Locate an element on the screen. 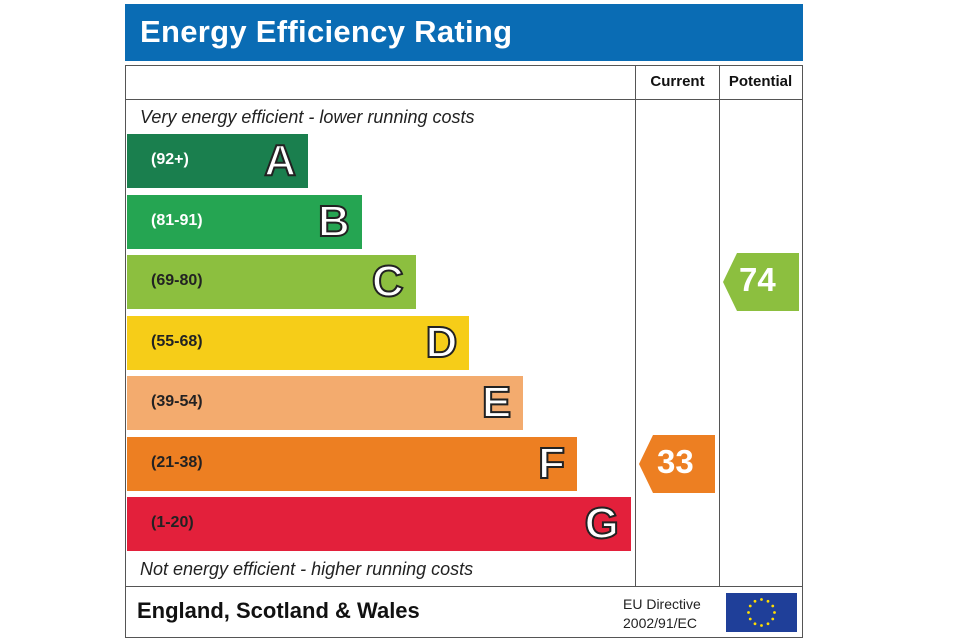 The width and height of the screenshot is (956, 638). band-d-letter: D is located at coordinates (442, 342).